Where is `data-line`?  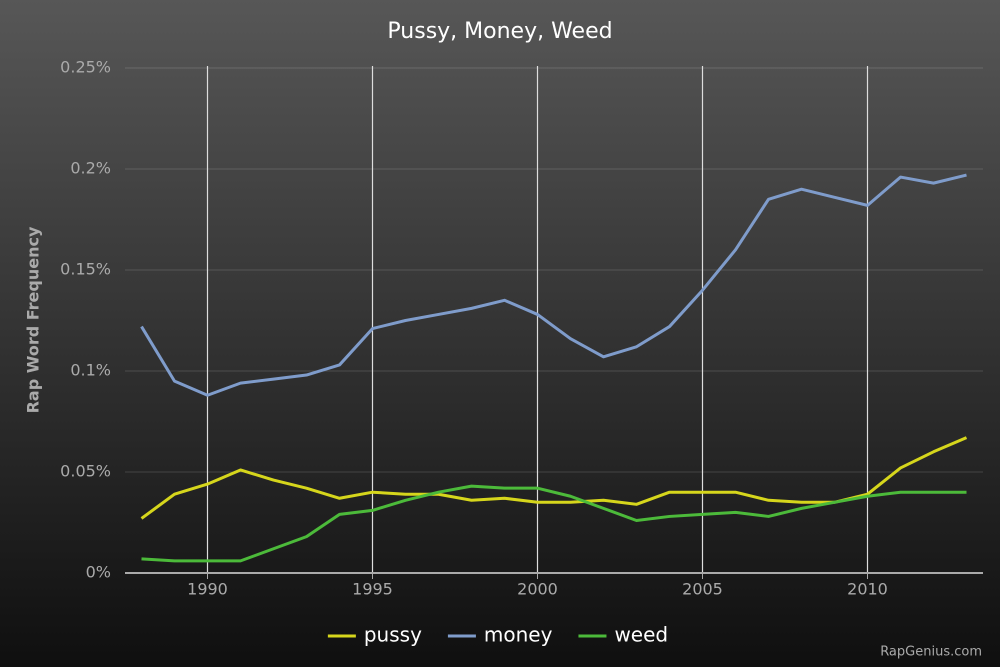
data-line is located at coordinates (554, 523).